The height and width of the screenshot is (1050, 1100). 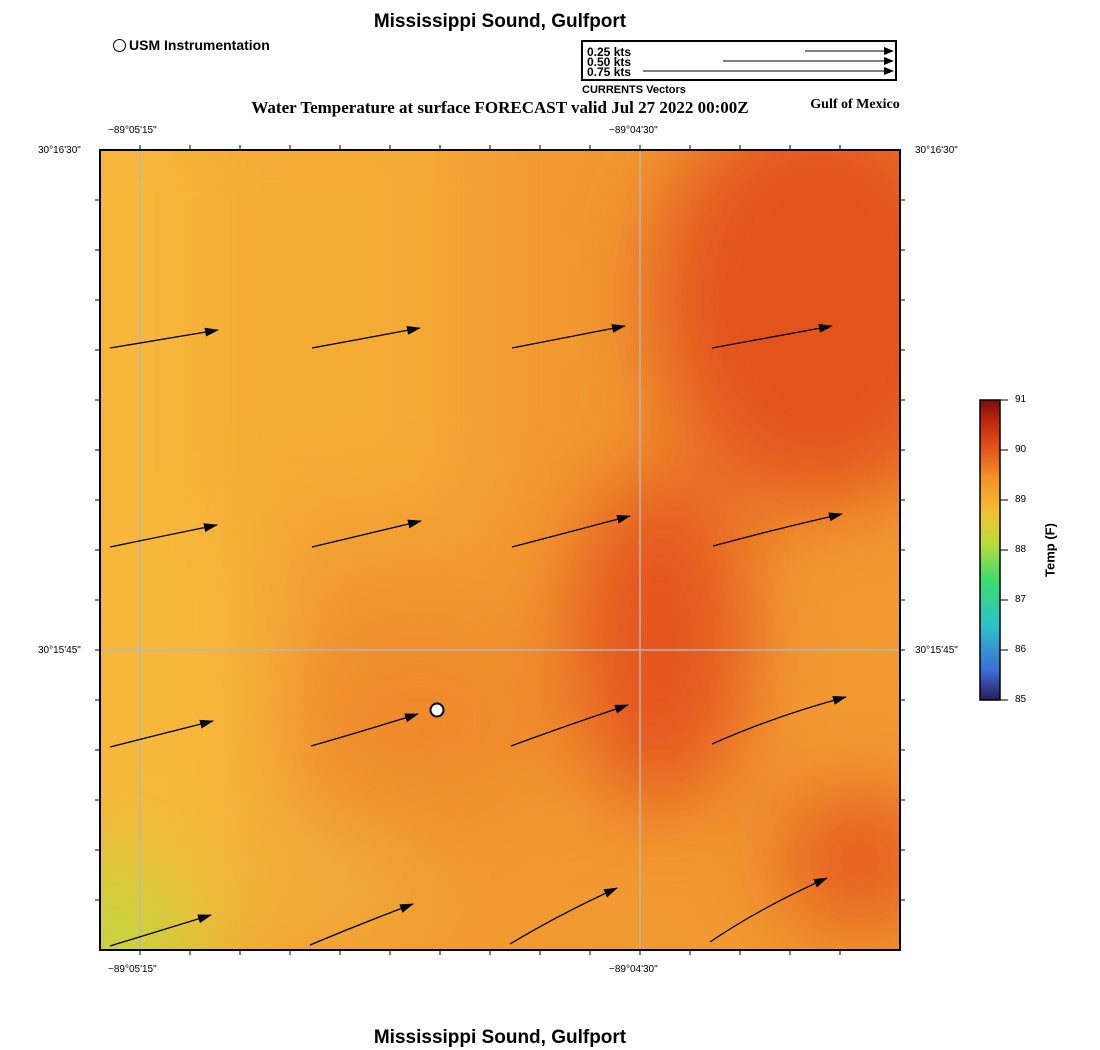 What do you see at coordinates (1021, 599) in the screenshot?
I see `colorbar-tick-87: 87` at bounding box center [1021, 599].